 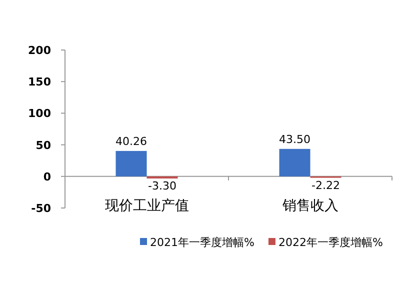 I want to click on legend-label: 2022年一季度增幅%, so click(x=330, y=242).